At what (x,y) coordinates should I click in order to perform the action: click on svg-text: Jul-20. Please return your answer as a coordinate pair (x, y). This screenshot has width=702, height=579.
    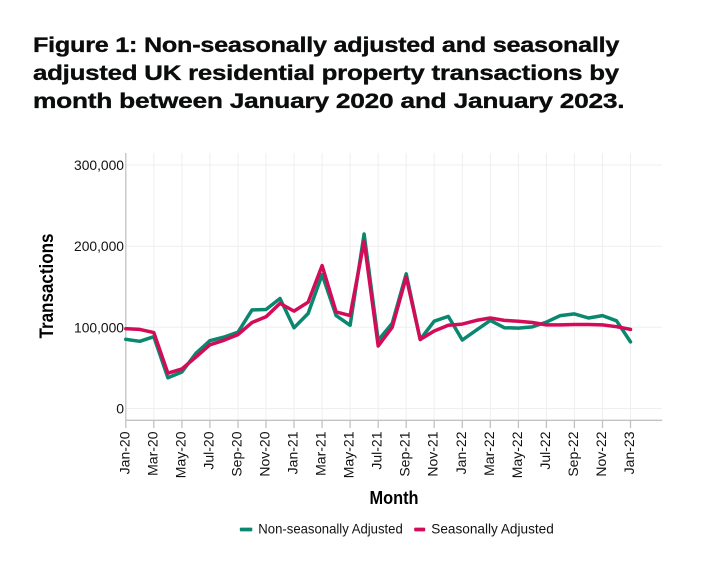
    Looking at the image, I should click on (208, 450).